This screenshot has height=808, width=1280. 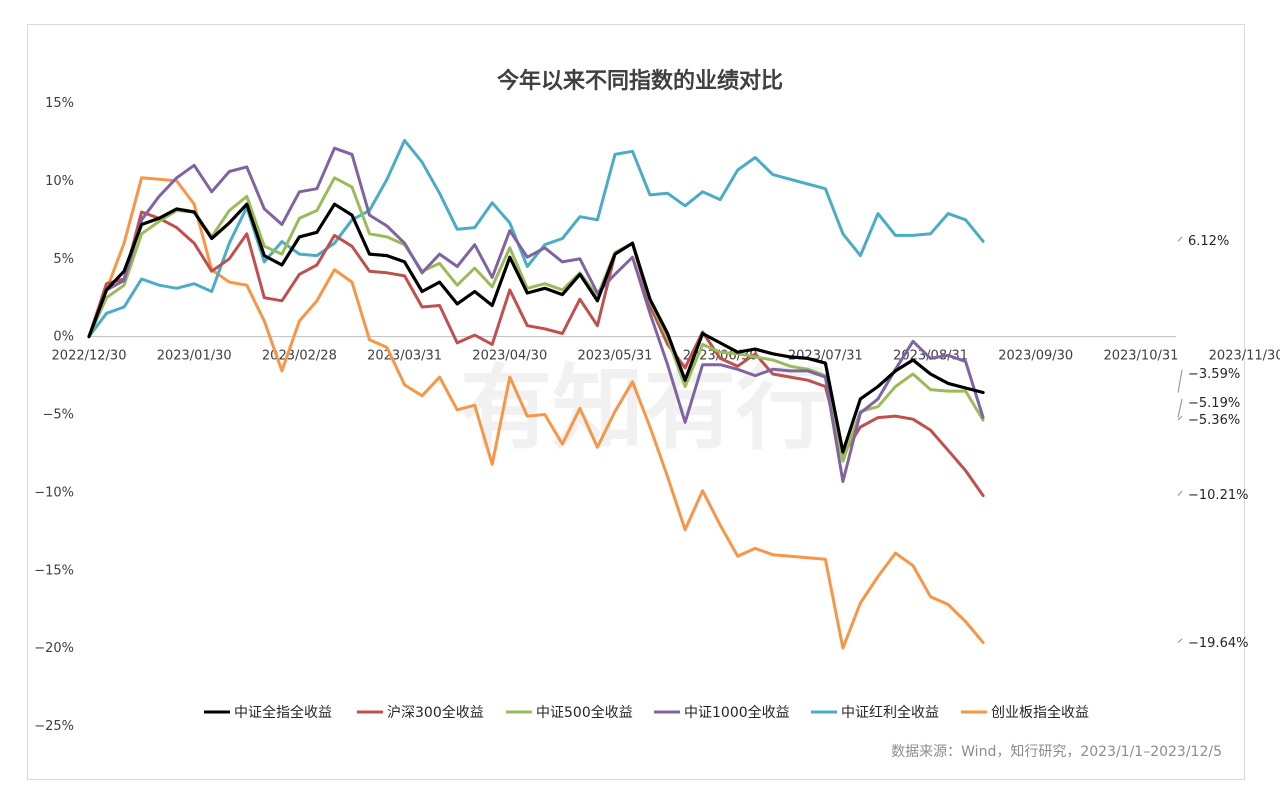 What do you see at coordinates (58, 415) in the screenshot?
I see `y-tick-label: −5%` at bounding box center [58, 415].